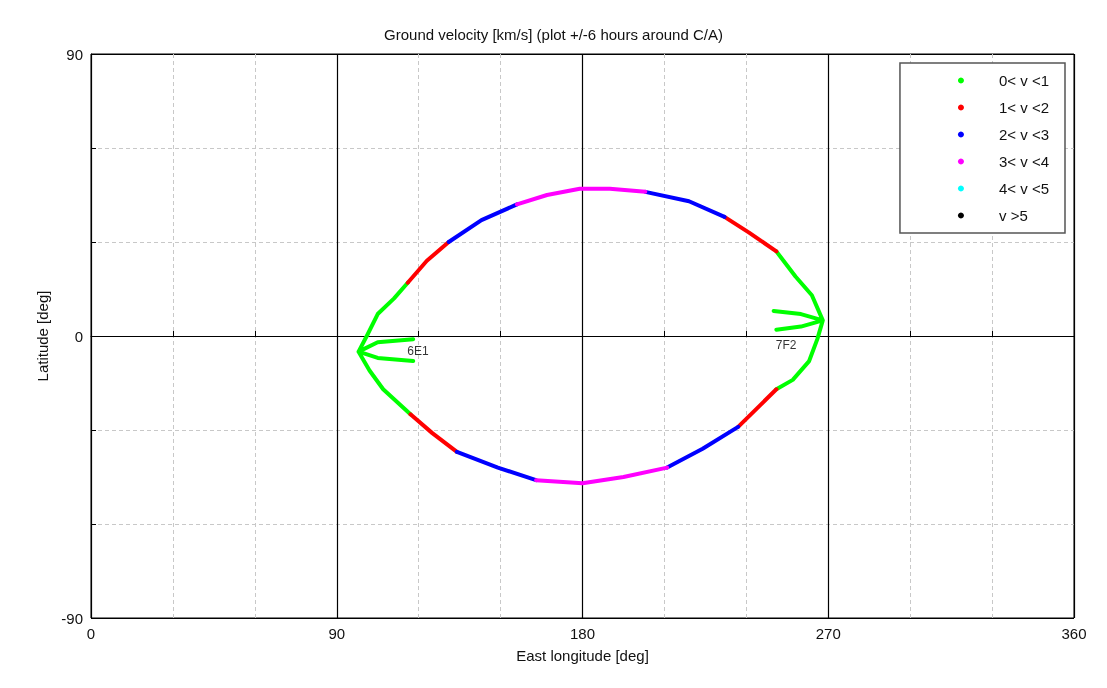  Describe the element at coordinates (72, 618) in the screenshot. I see `y-tick-label: -90` at that location.